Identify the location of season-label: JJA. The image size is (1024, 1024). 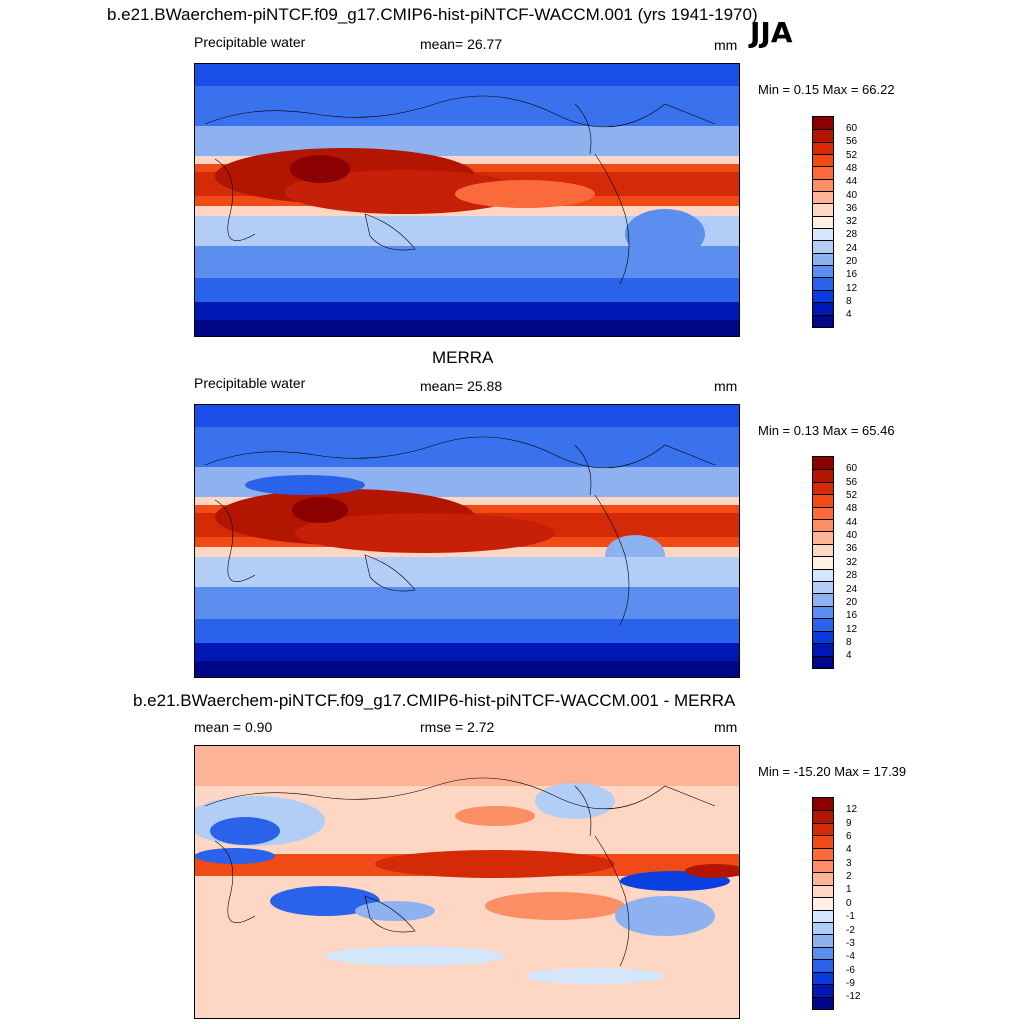
(771, 32).